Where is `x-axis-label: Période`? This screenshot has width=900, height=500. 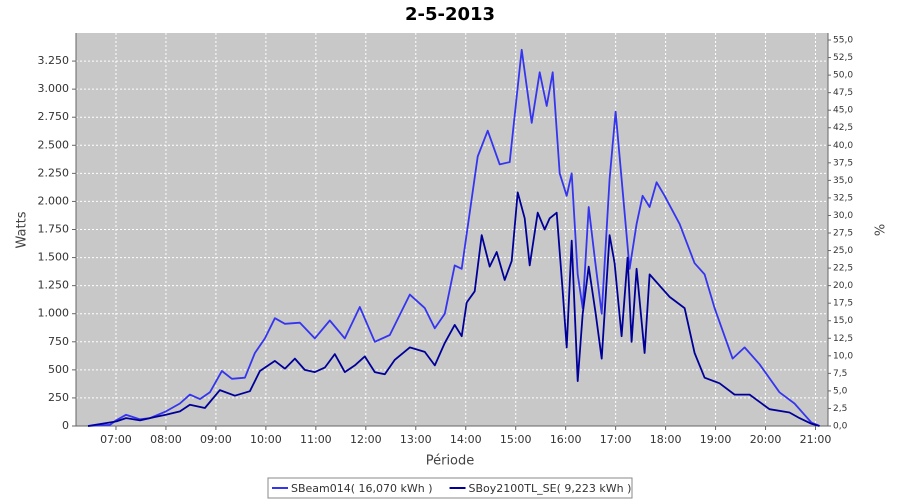
x-axis-label: Période is located at coordinates (450, 461).